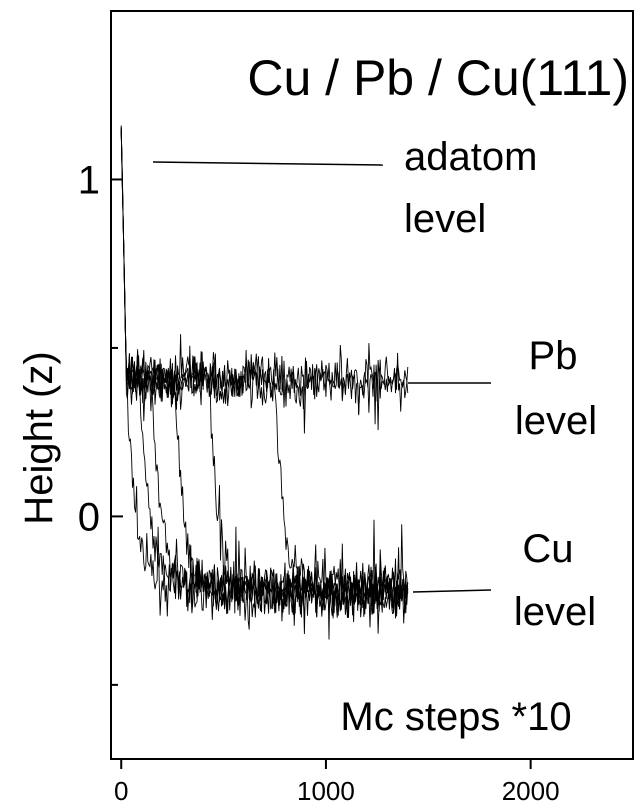 Image resolution: width=642 pixels, height=808 pixels. Describe the element at coordinates (452, 591) in the screenshot. I see `cu-level-pointer` at that location.